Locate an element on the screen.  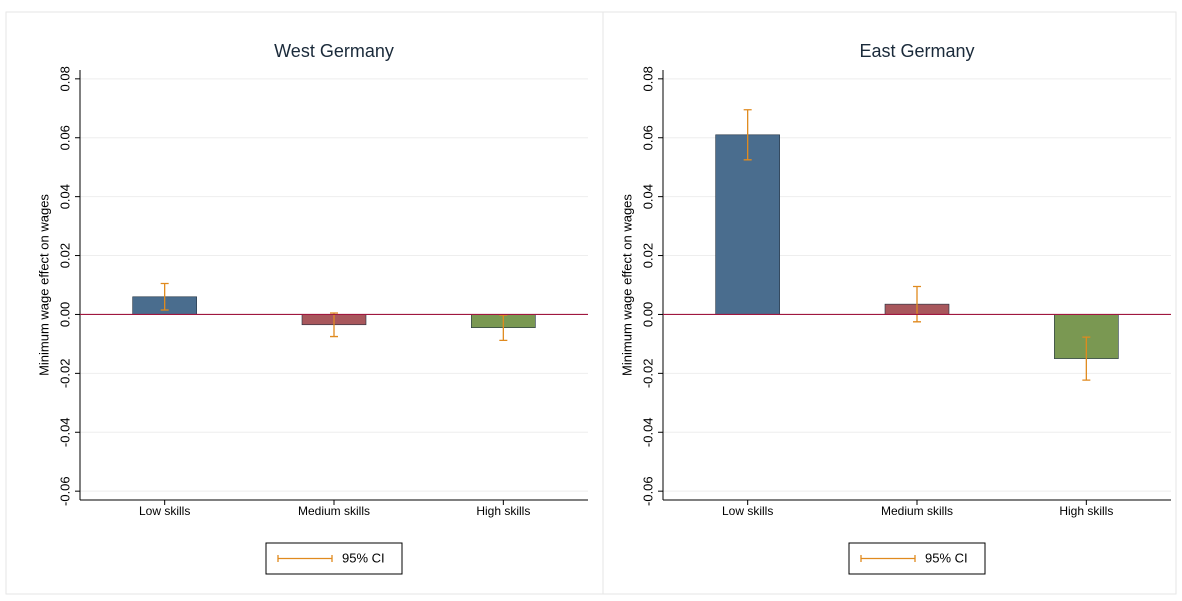
bar is located at coordinates (747, 224).